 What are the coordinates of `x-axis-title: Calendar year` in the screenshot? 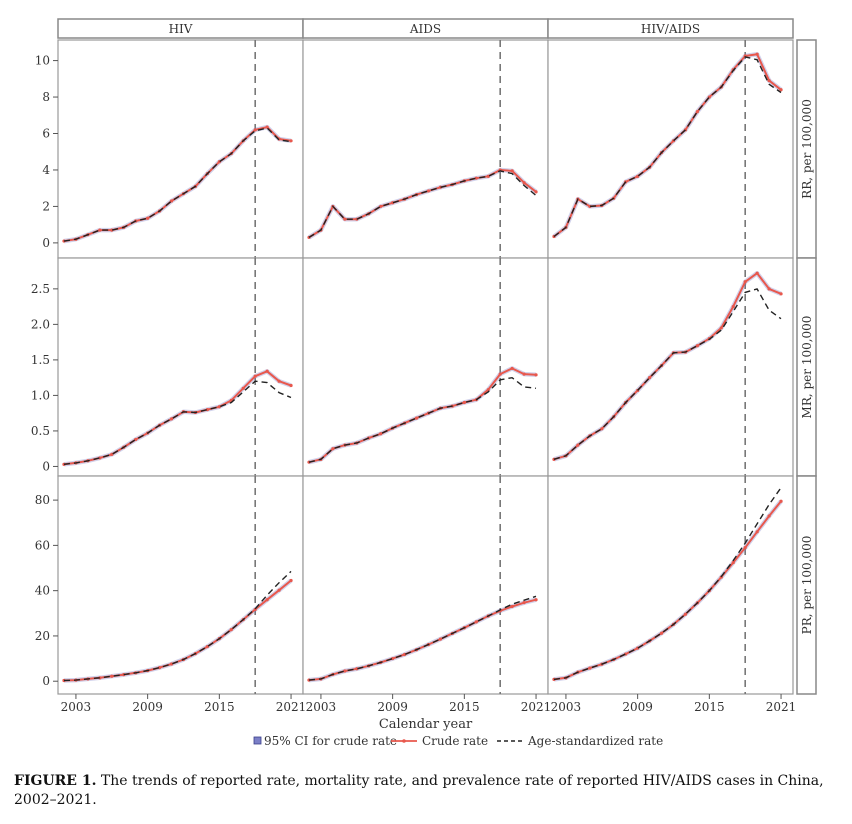 It's located at (426, 724).